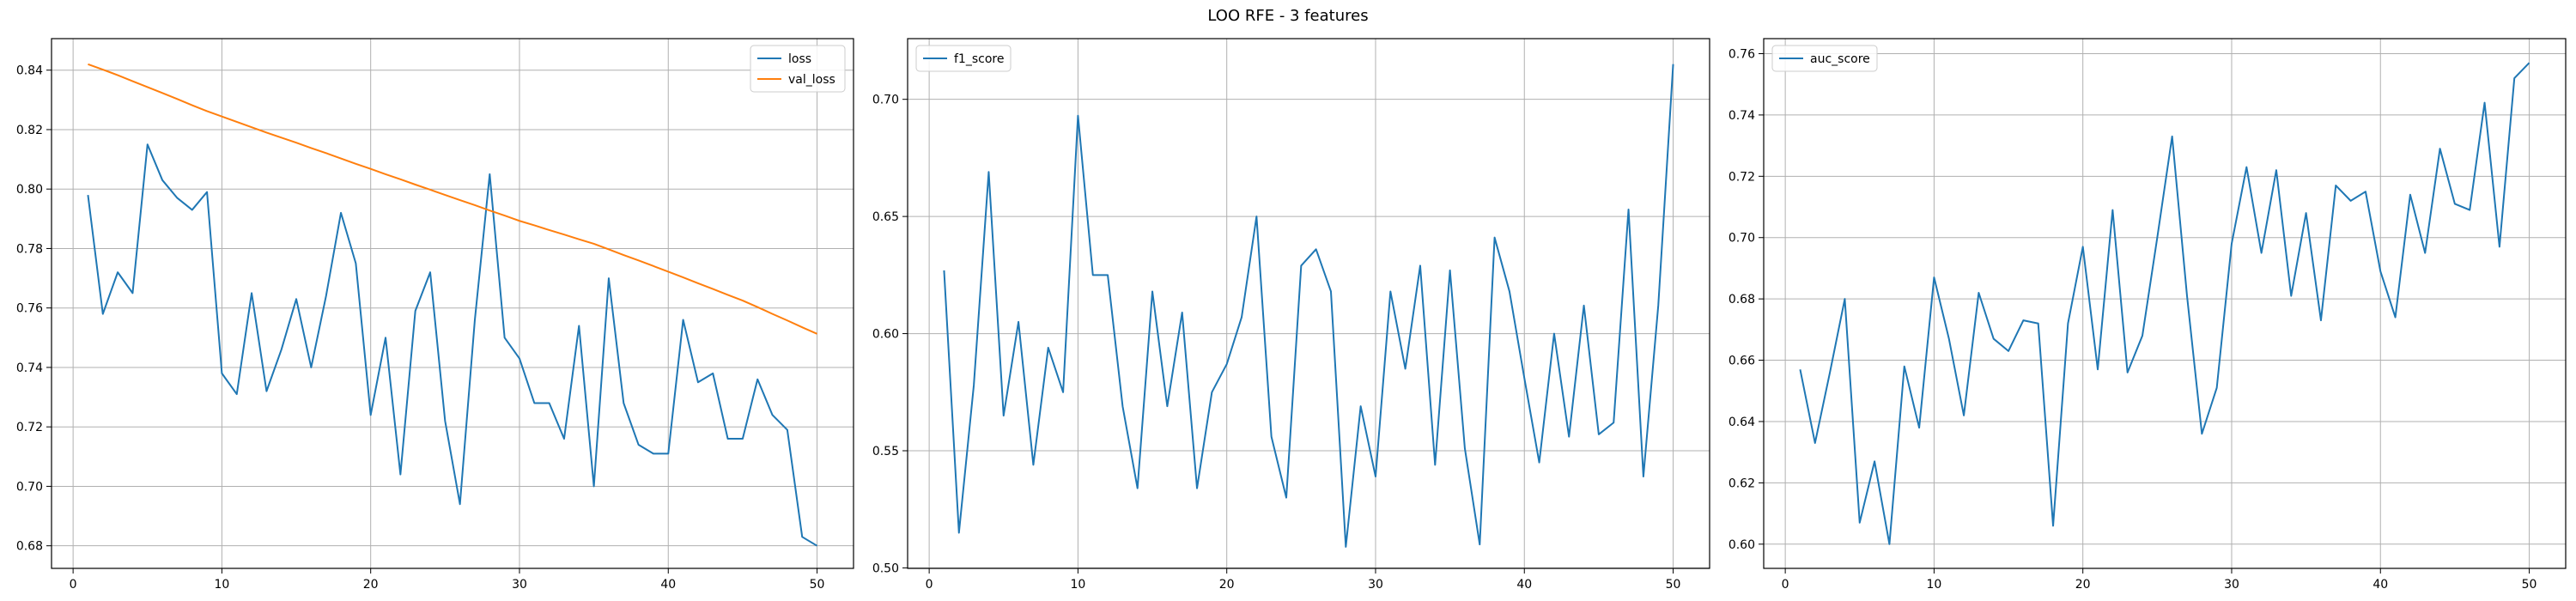 Image resolution: width=2576 pixels, height=601 pixels. What do you see at coordinates (29, 71) in the screenshot?
I see `y-tick-label: 0.84` at bounding box center [29, 71].